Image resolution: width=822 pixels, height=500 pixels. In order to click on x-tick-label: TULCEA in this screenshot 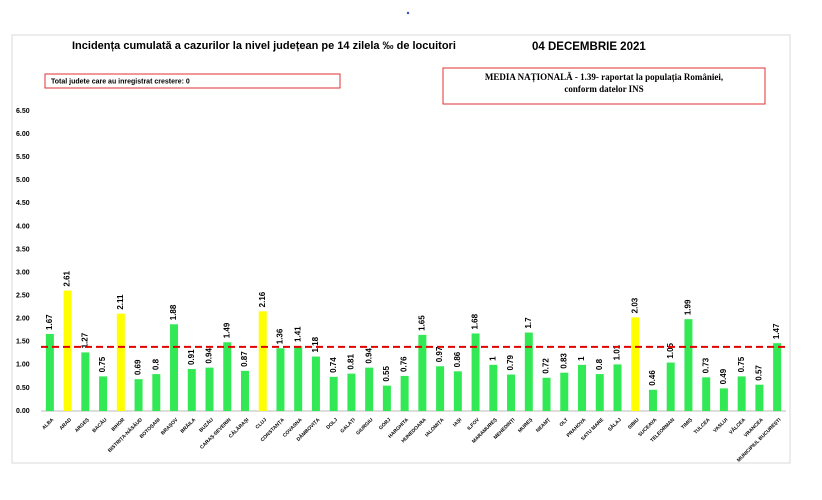, I will do `click(702, 426)`.